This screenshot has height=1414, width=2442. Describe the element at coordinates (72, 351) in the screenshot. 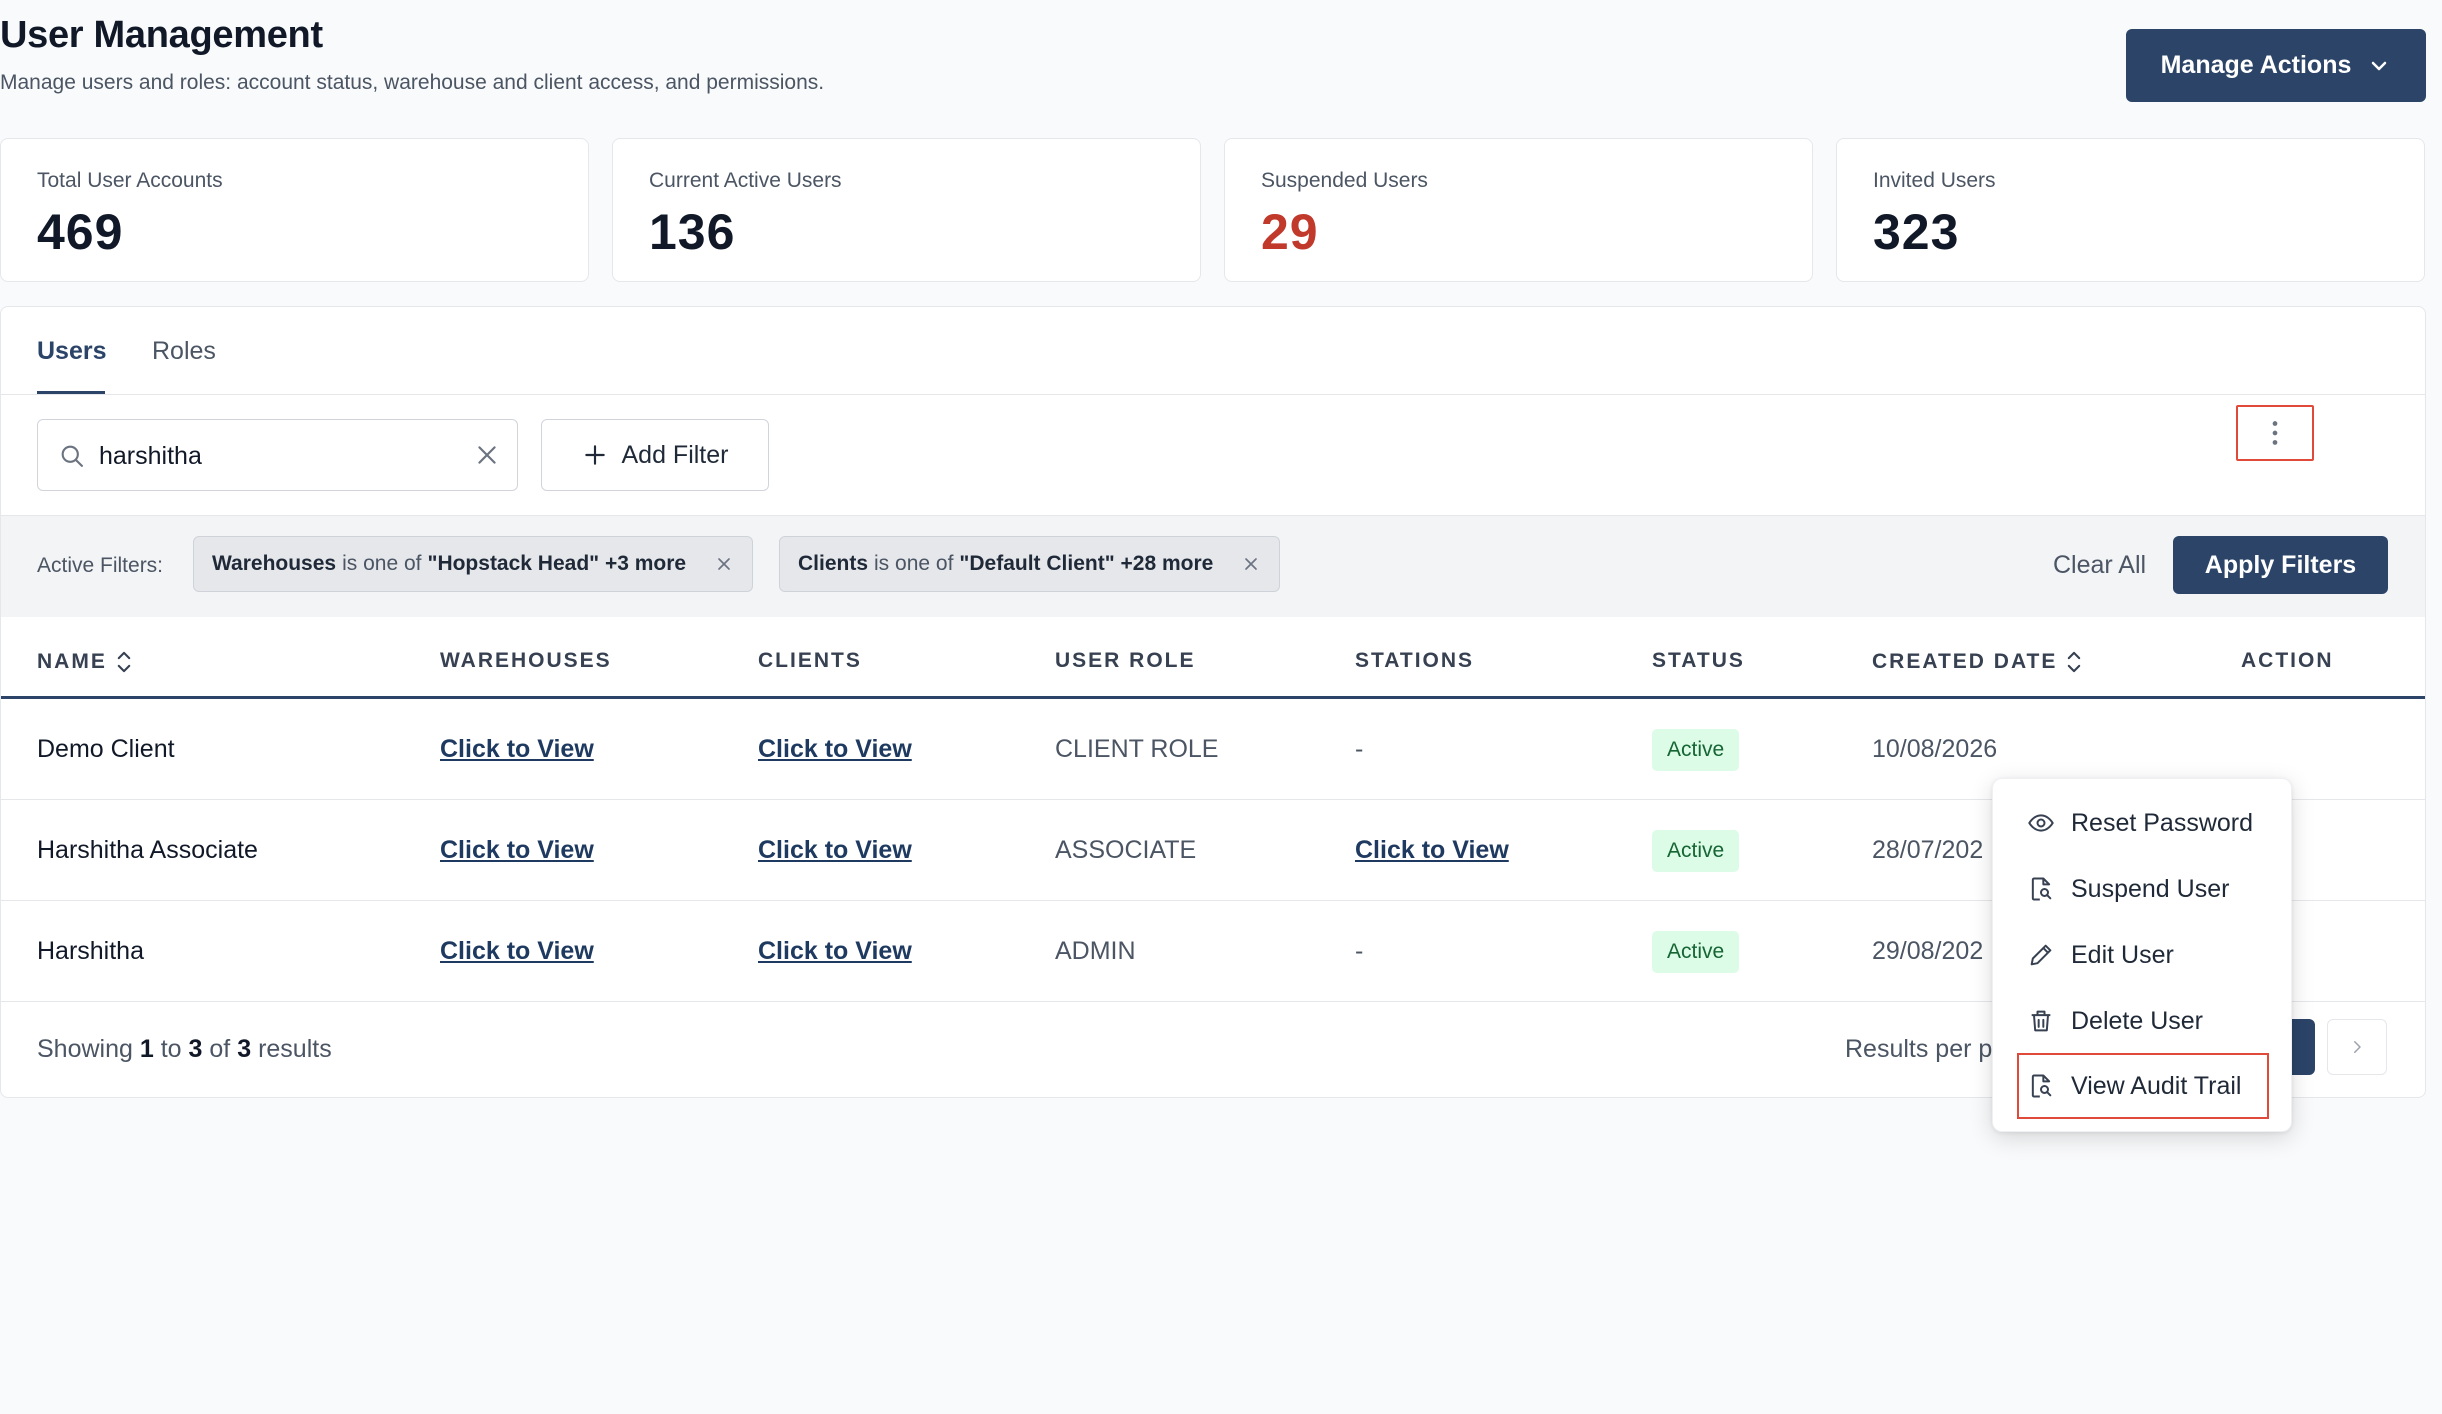

I see `tab-users: Users` at that location.